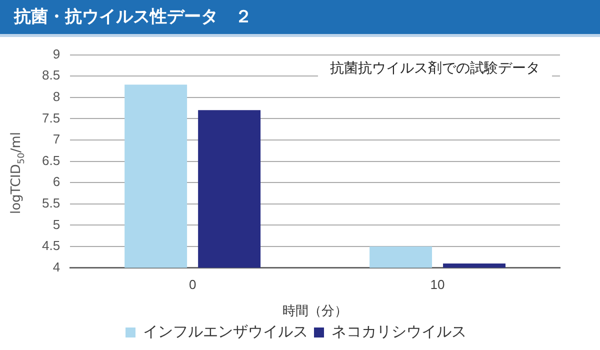 The width and height of the screenshot is (600, 350). What do you see at coordinates (51, 246) in the screenshot?
I see `y-tick-label: 4.5` at bounding box center [51, 246].